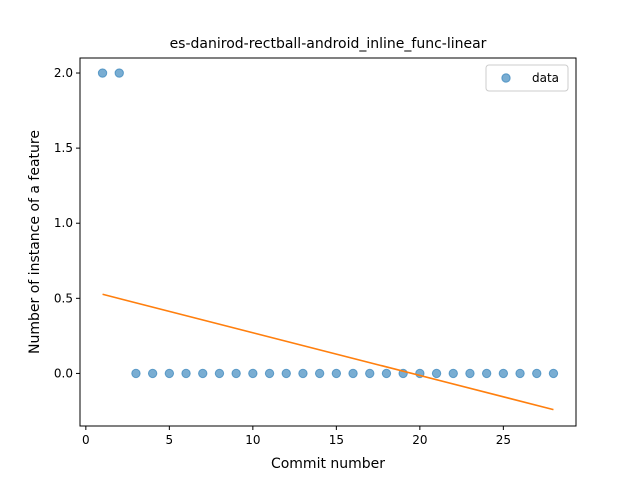 The image size is (640, 480). I want to click on y-tick-label: 1.0, so click(63, 223).